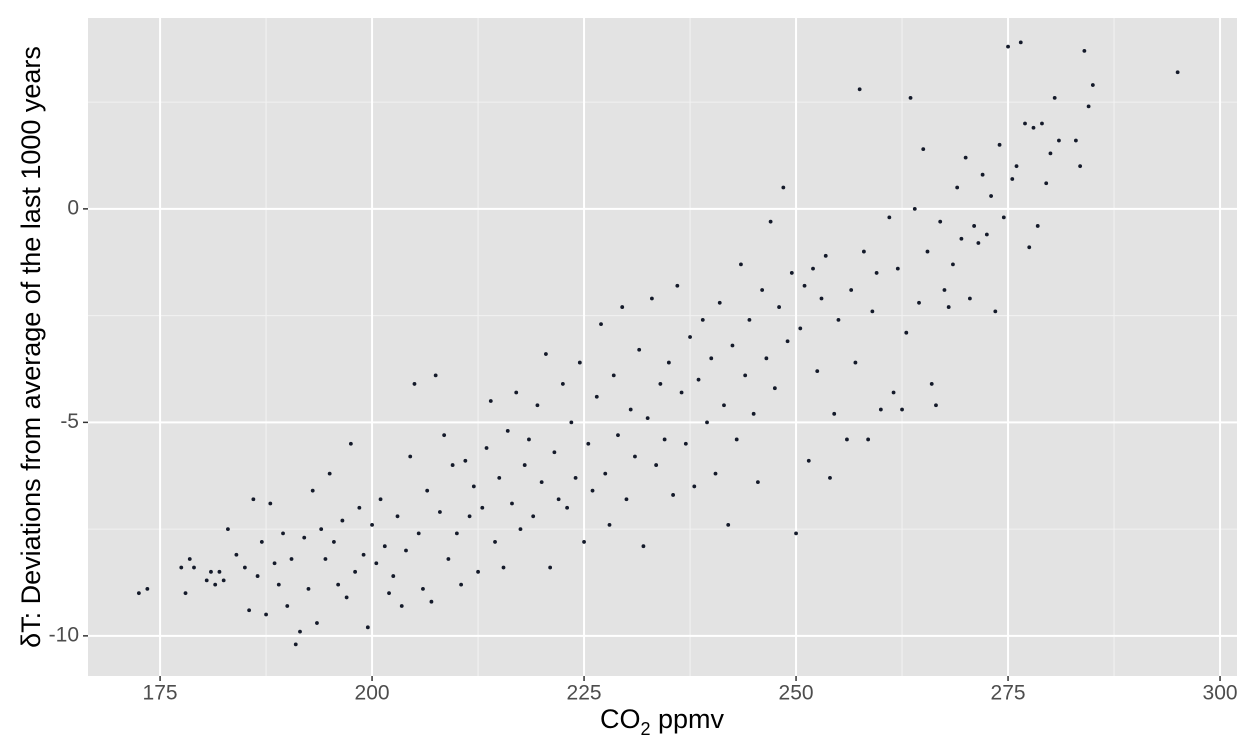 This screenshot has width=1249, height=748. Describe the element at coordinates (69, 421) in the screenshot. I see `y-tick-label: -5` at that location.